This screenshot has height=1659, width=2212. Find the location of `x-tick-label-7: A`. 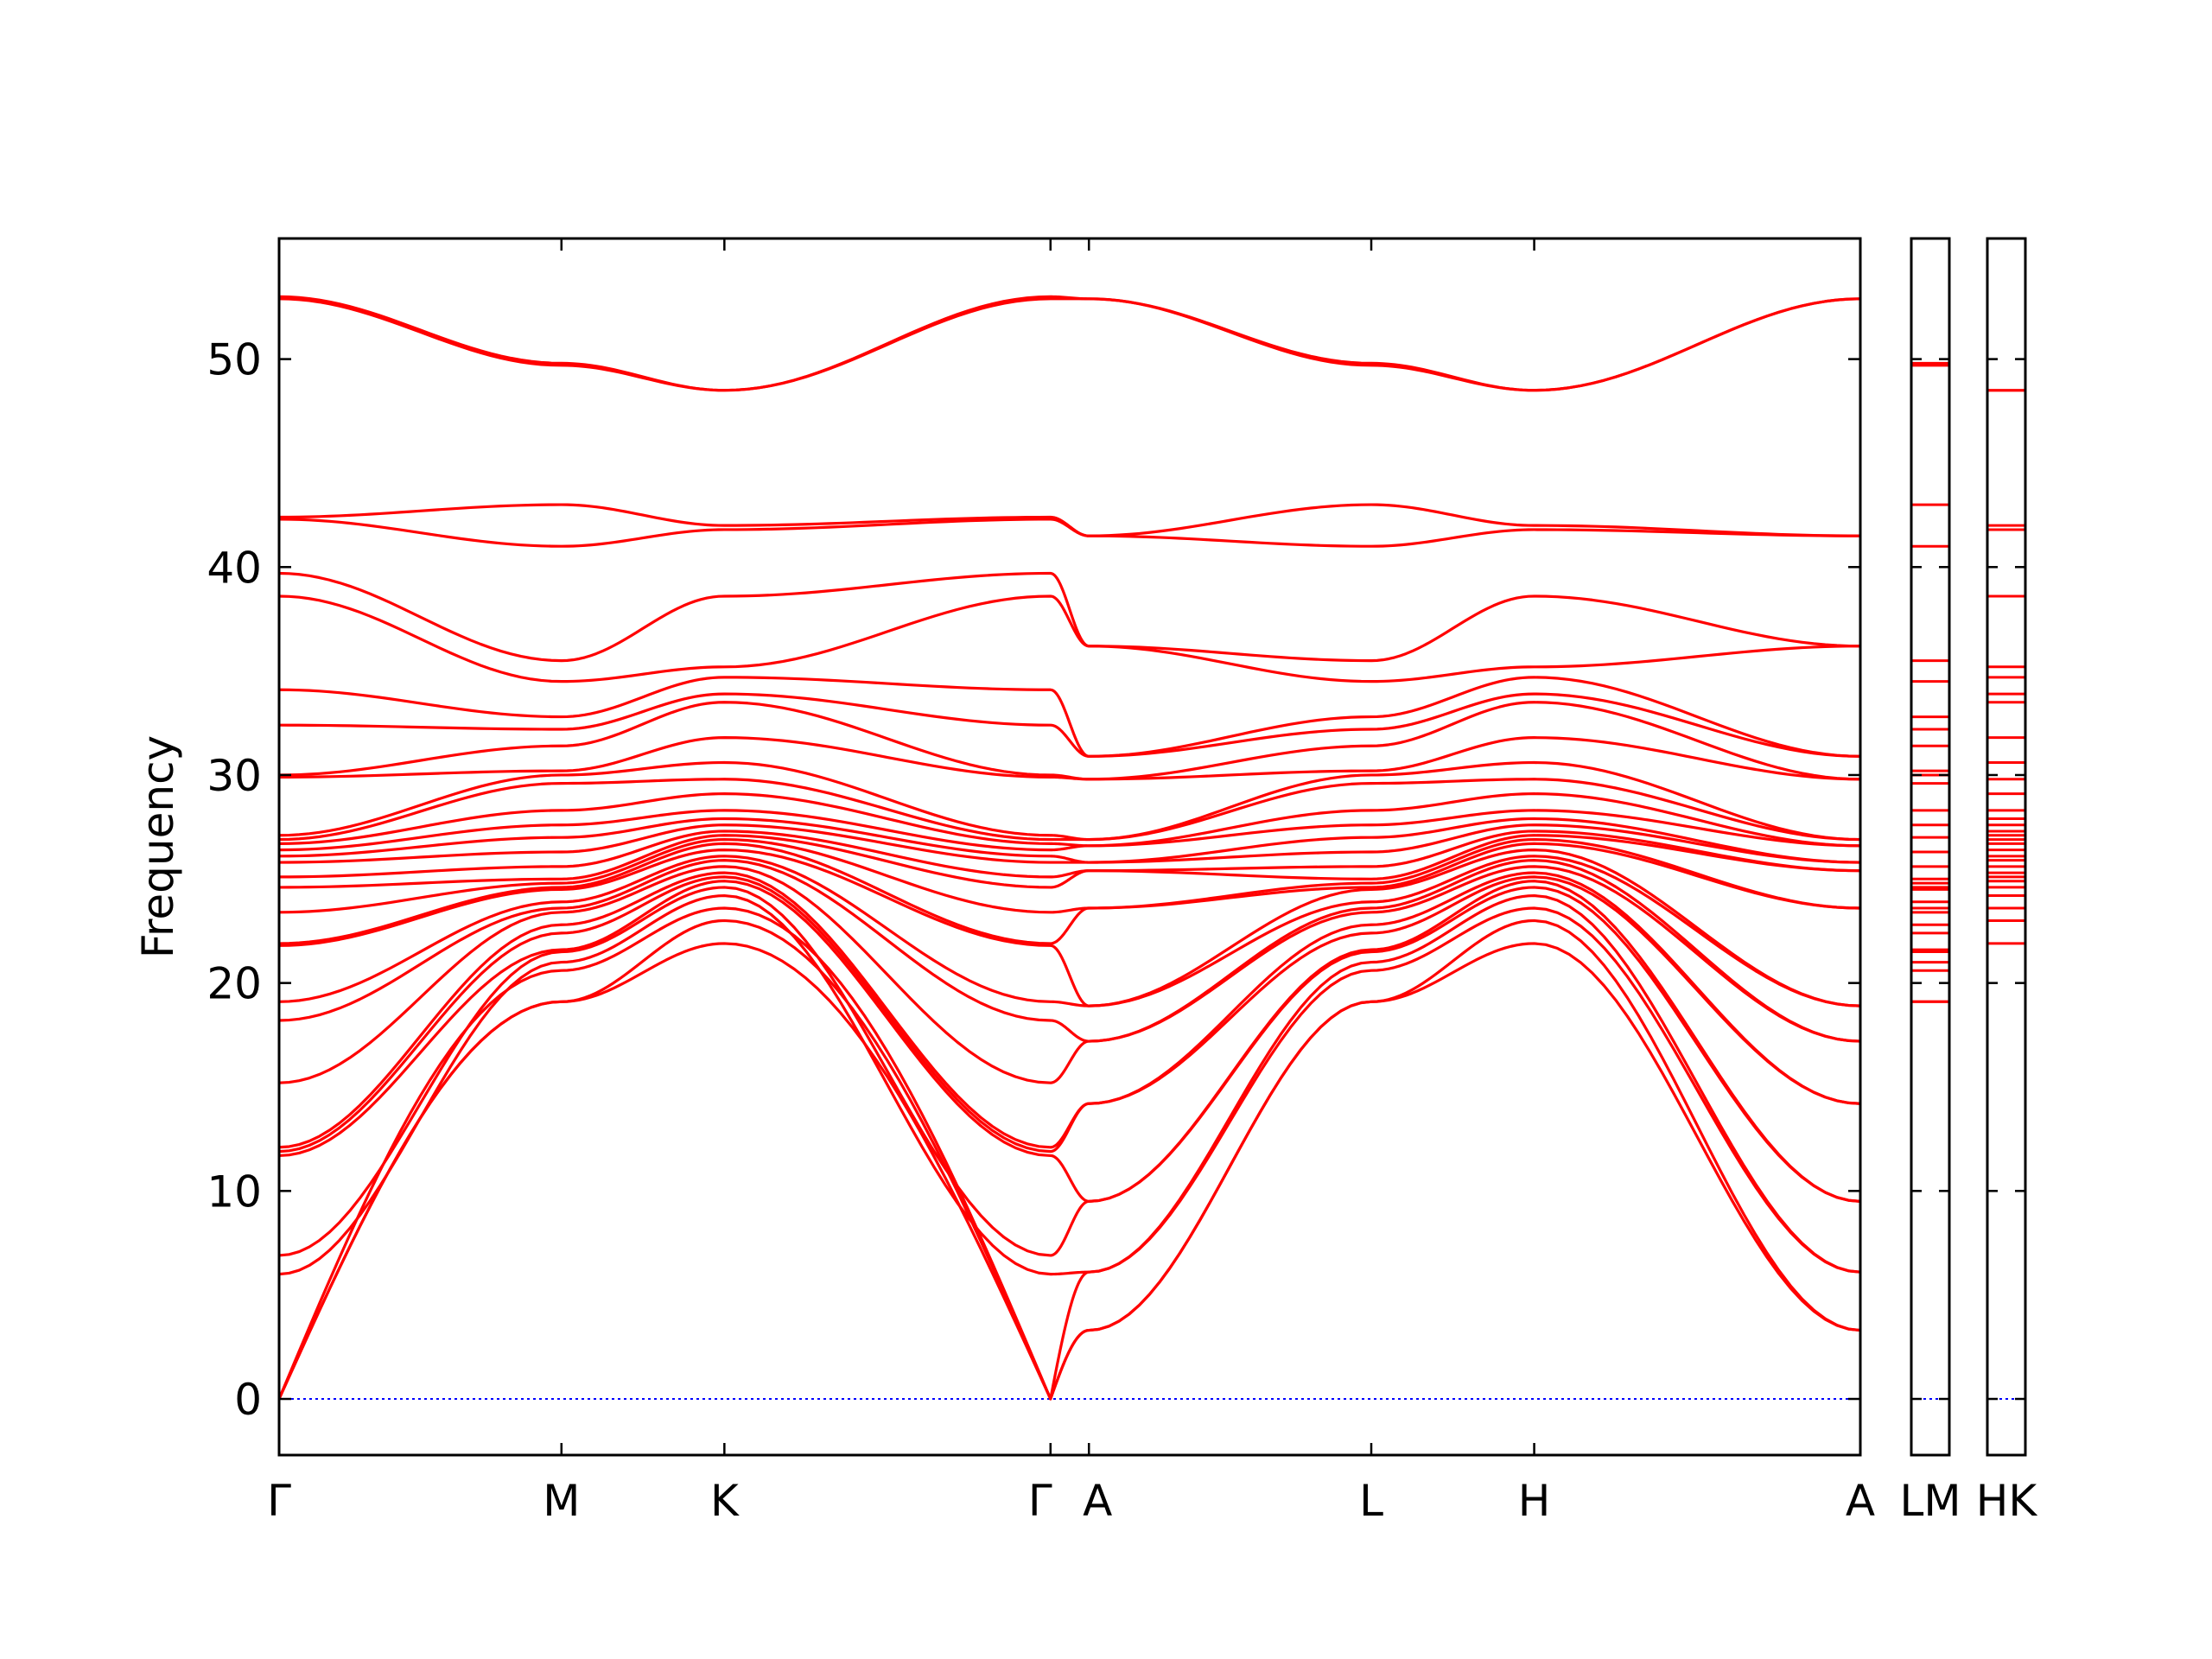

x-tick-label-7: A is located at coordinates (1860, 1501).